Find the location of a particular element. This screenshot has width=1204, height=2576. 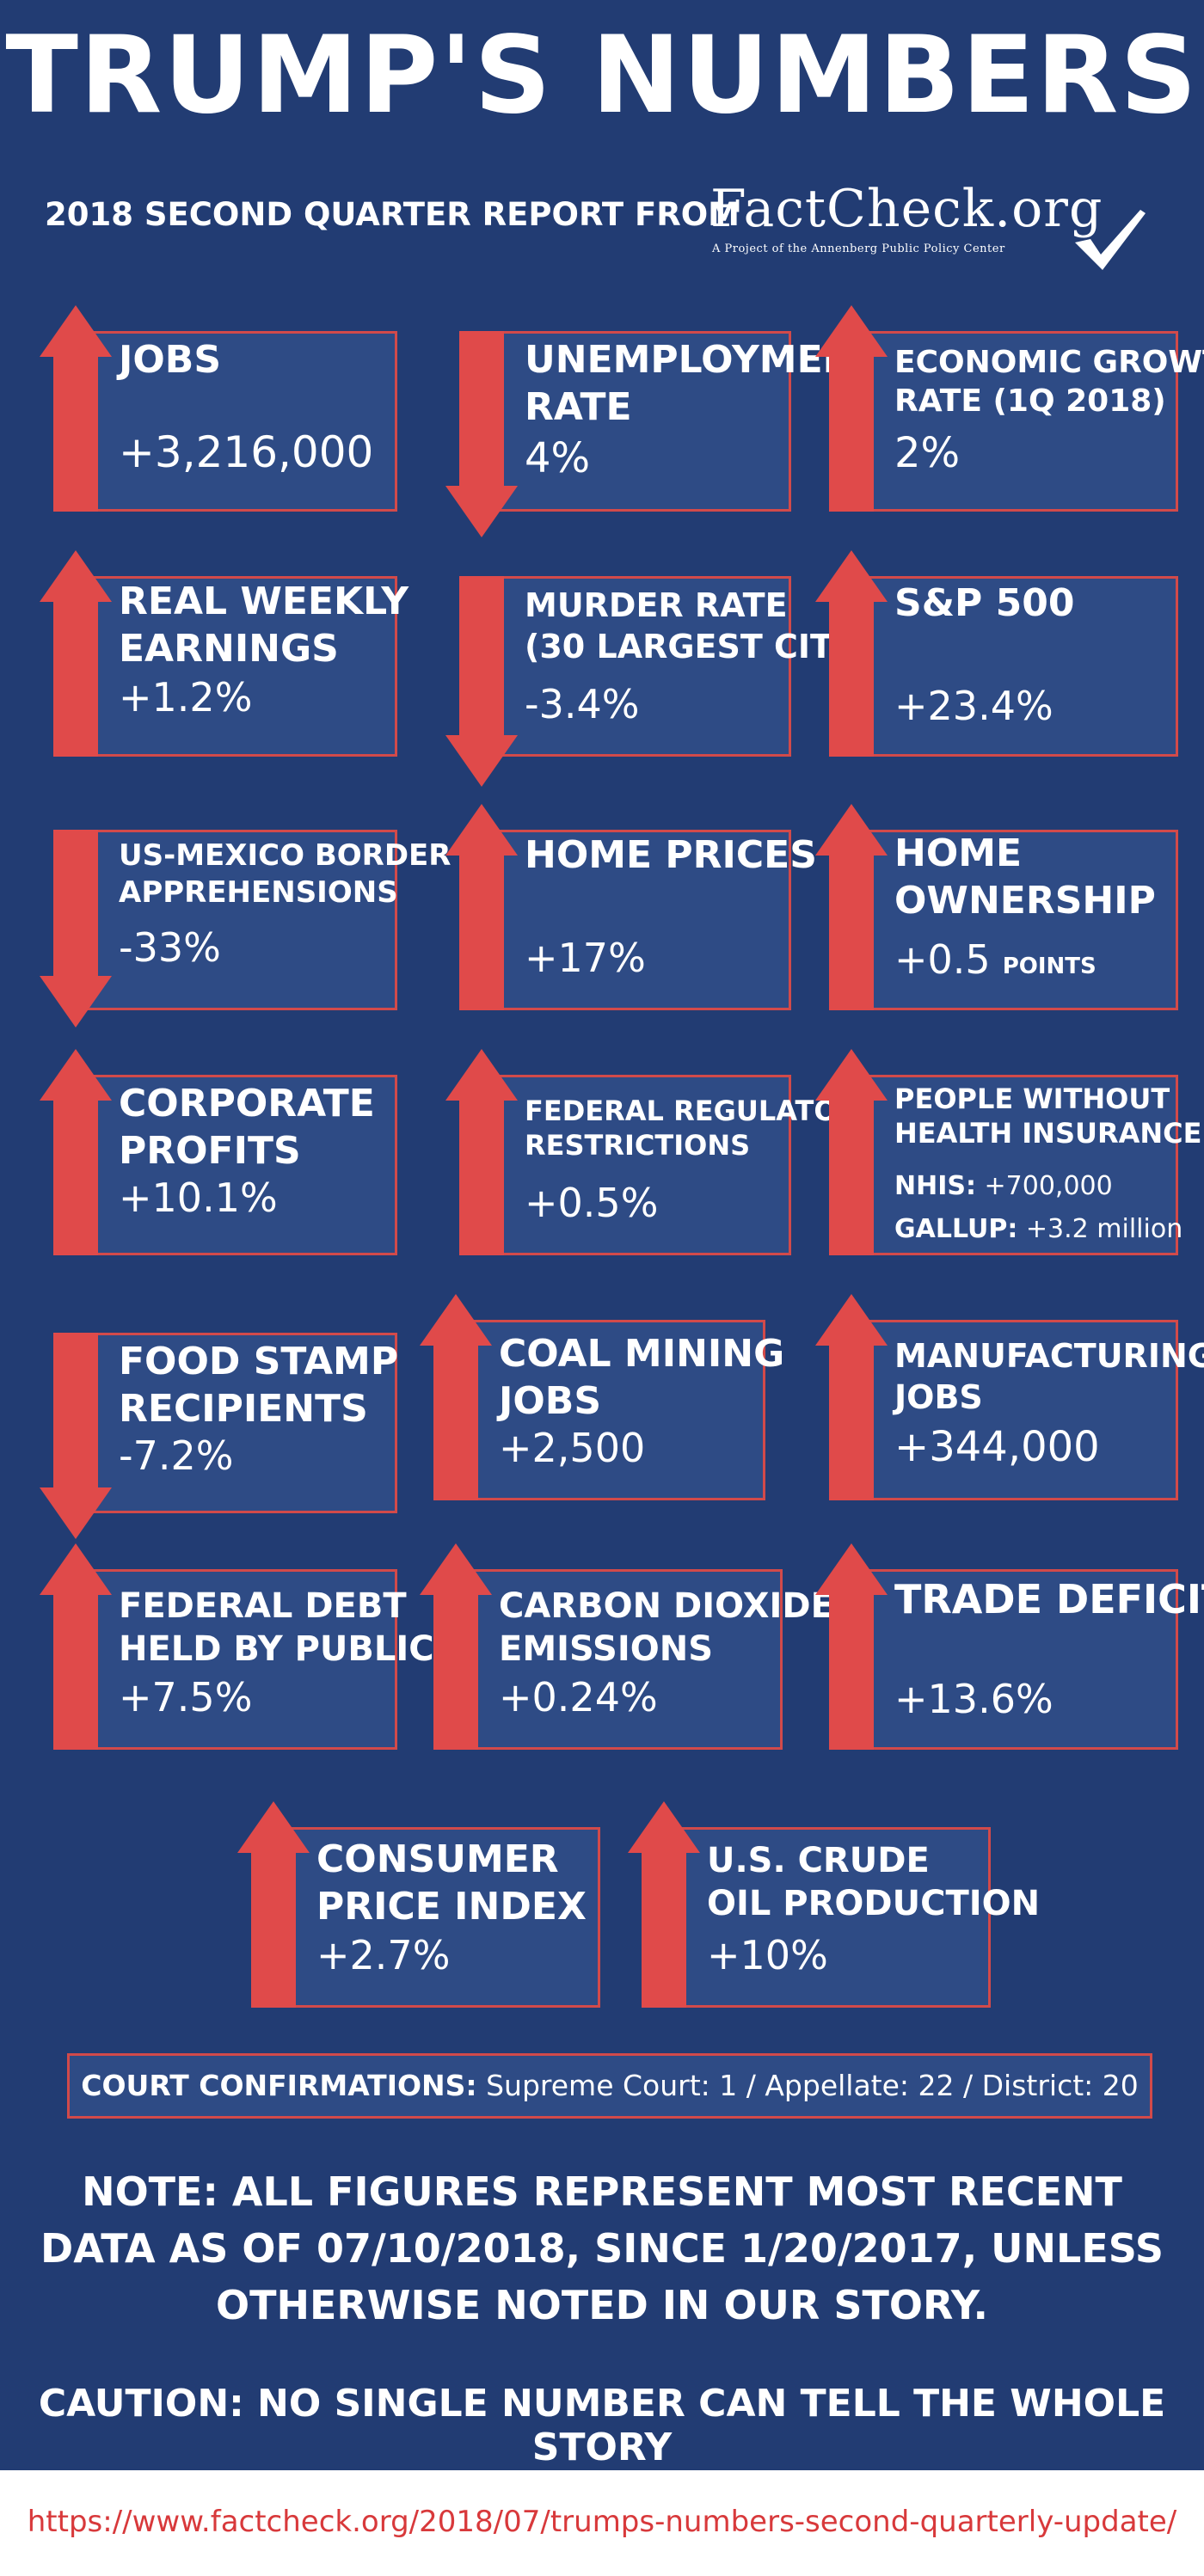

metric-card: CORPORATE PROFITS +10.1% is located at coordinates (211, 1152).